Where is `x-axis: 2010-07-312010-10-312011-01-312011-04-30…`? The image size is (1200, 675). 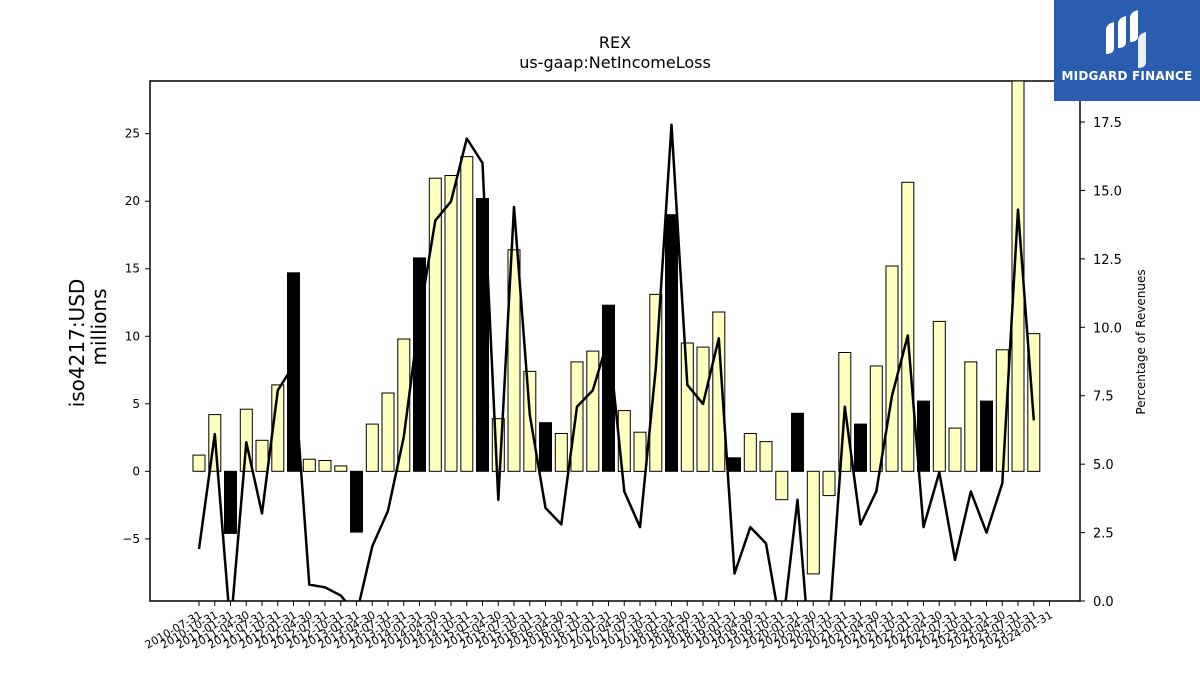
x-axis: 2010-07-312010-10-312011-01-312011-04-30… is located at coordinates (599, 626).